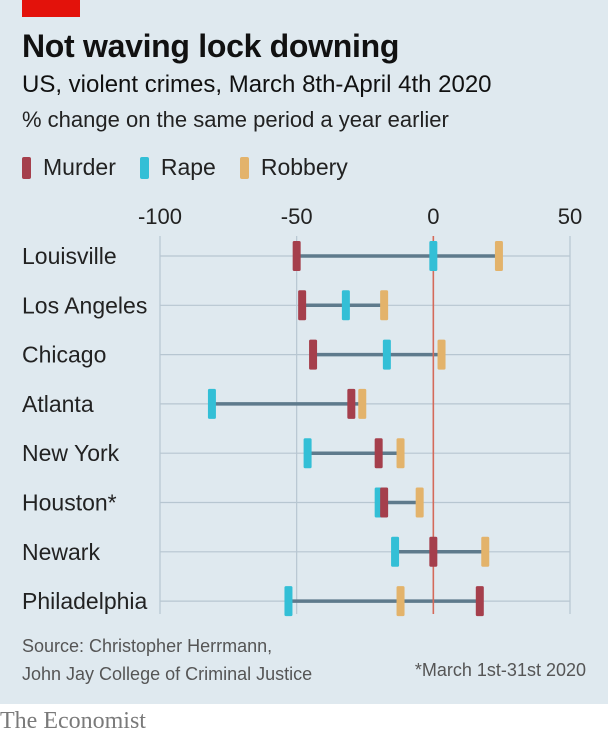 This screenshot has width=608, height=739. I want to click on legend: Murder Rape Robbery, so click(197, 167).